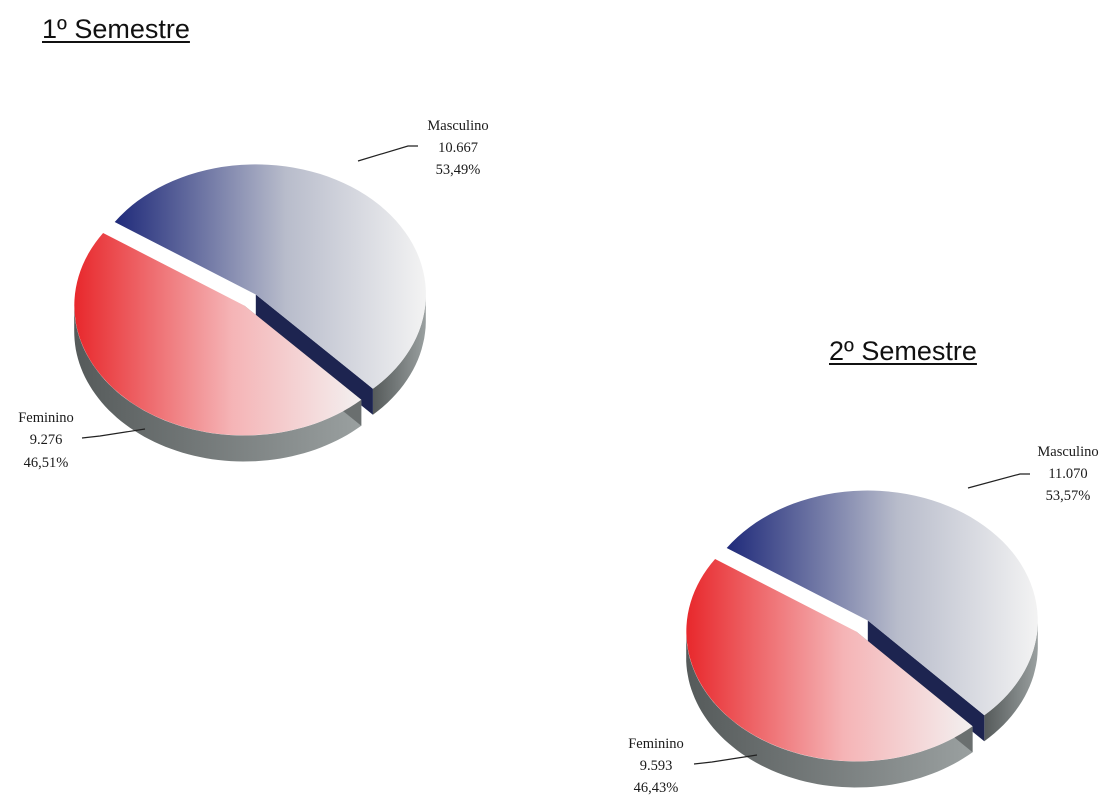 The height and width of the screenshot is (797, 1109). I want to click on chart-1-slice-feminino, so click(218, 334).